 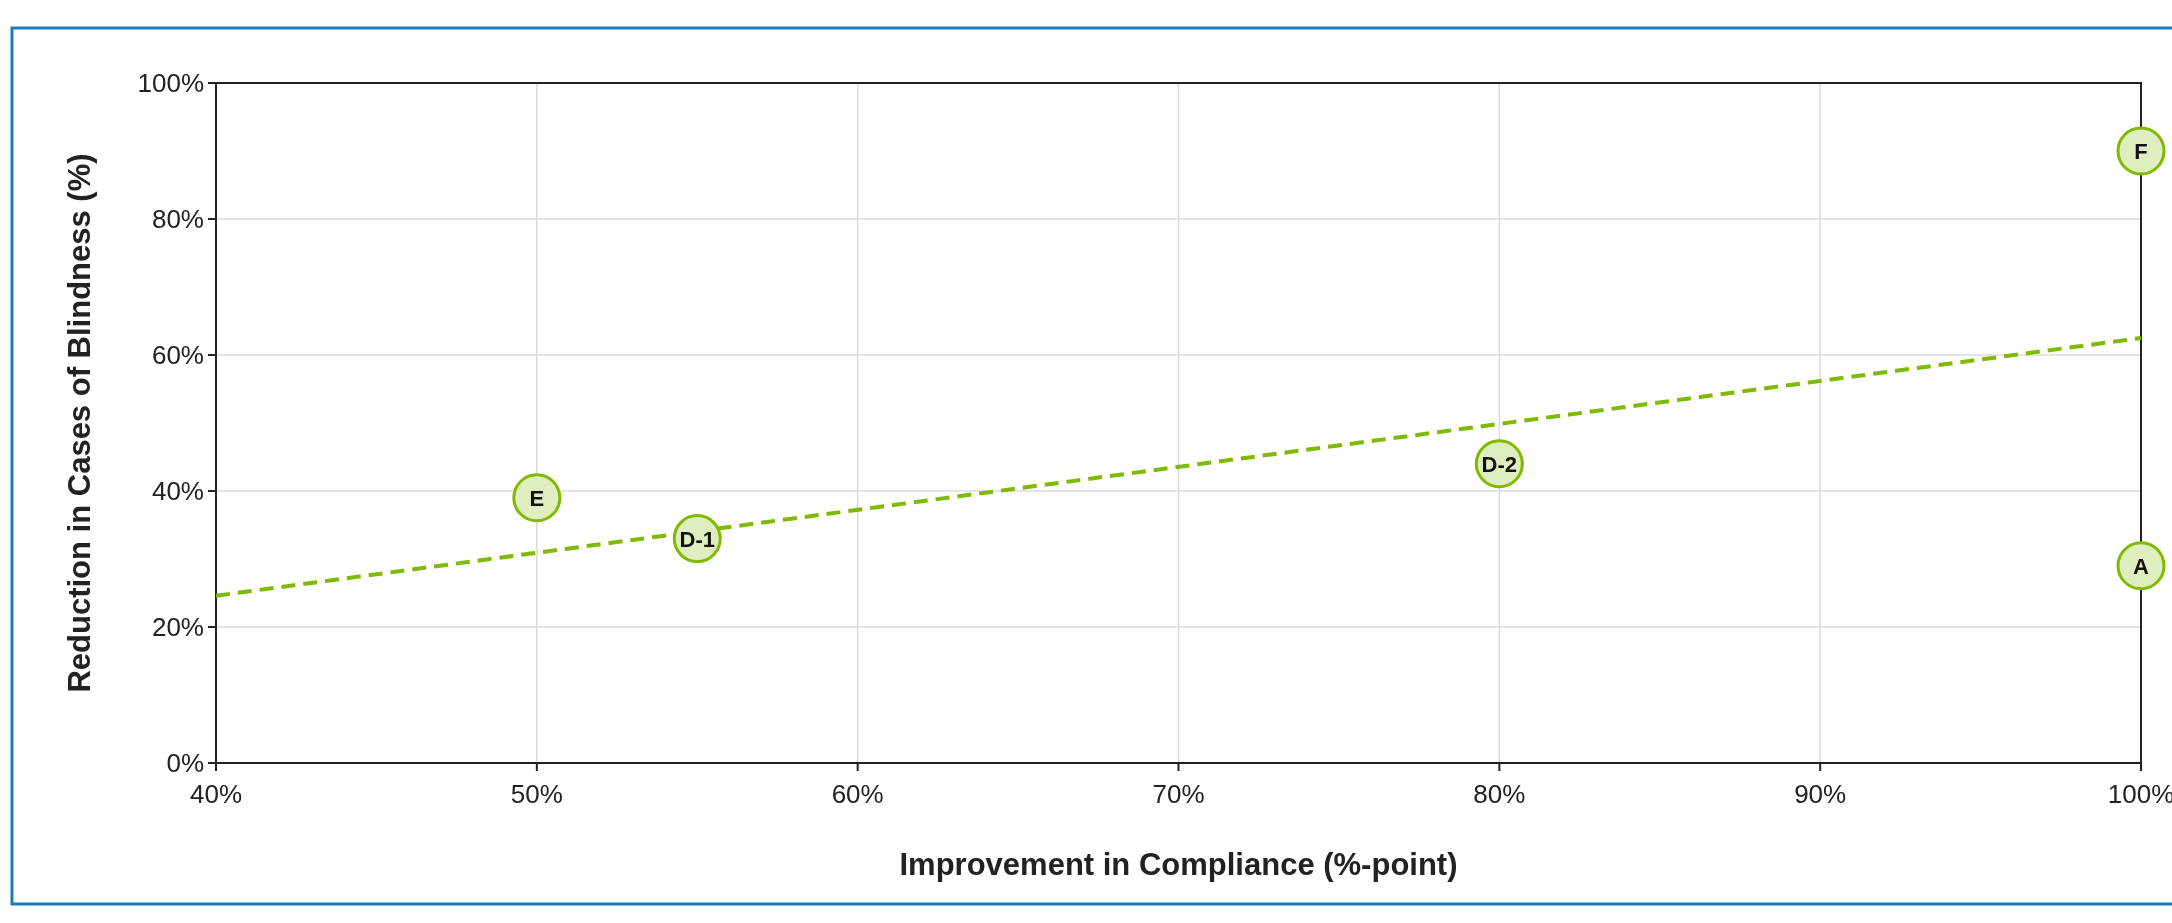 What do you see at coordinates (536, 794) in the screenshot?
I see `x-tick-label: 50%` at bounding box center [536, 794].